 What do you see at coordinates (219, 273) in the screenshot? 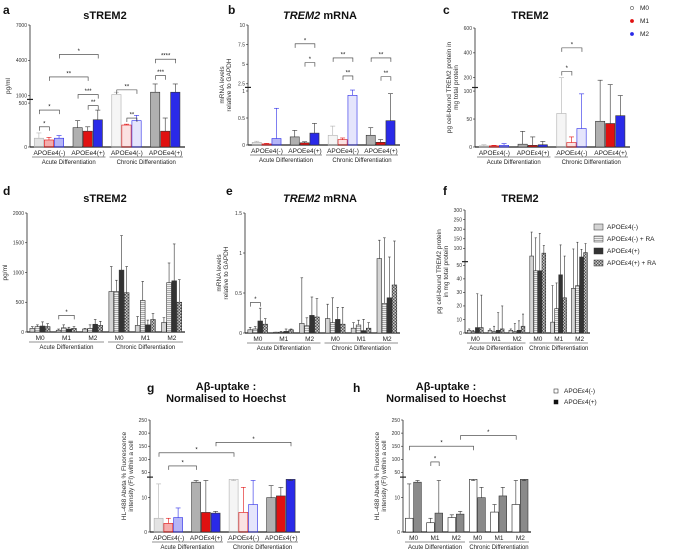
I see `y-axis-label: mRNA levels` at bounding box center [219, 273].